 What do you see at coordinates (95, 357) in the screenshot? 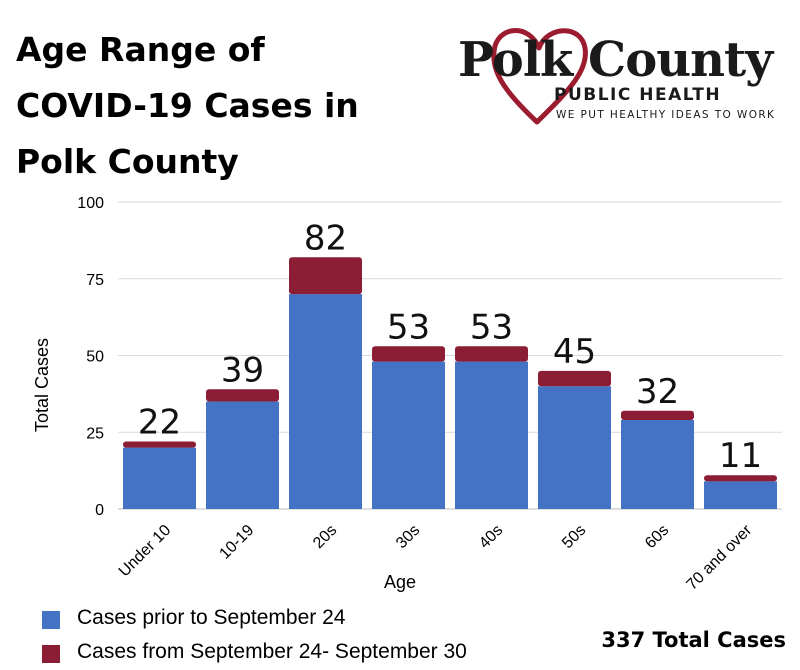
I see `y-tick-label: 50` at bounding box center [95, 357].